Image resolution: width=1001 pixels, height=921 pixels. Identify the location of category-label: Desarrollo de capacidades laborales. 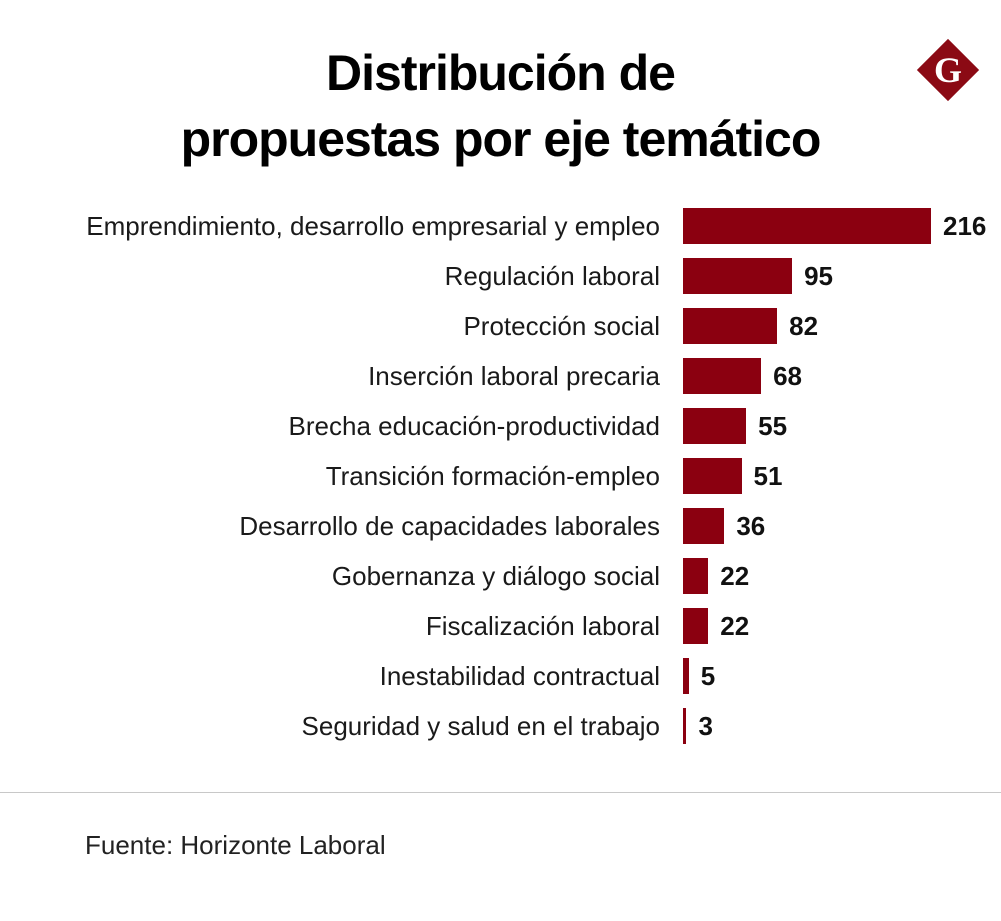
(449, 526).